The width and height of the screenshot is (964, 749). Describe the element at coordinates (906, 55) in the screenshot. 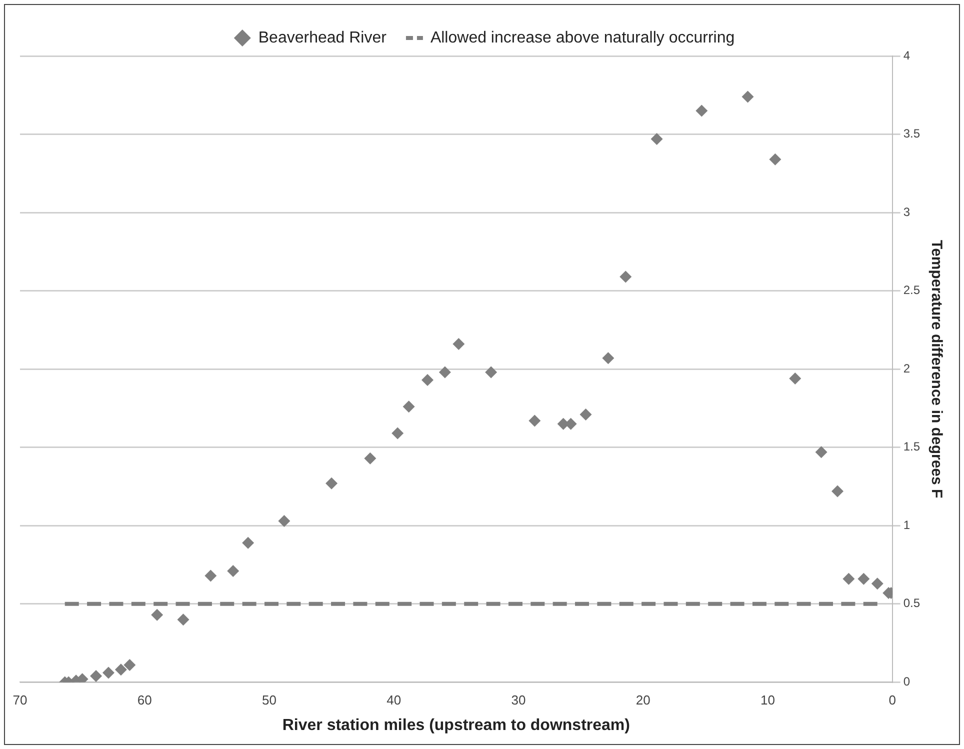

I see `y-tick-label: 4` at that location.